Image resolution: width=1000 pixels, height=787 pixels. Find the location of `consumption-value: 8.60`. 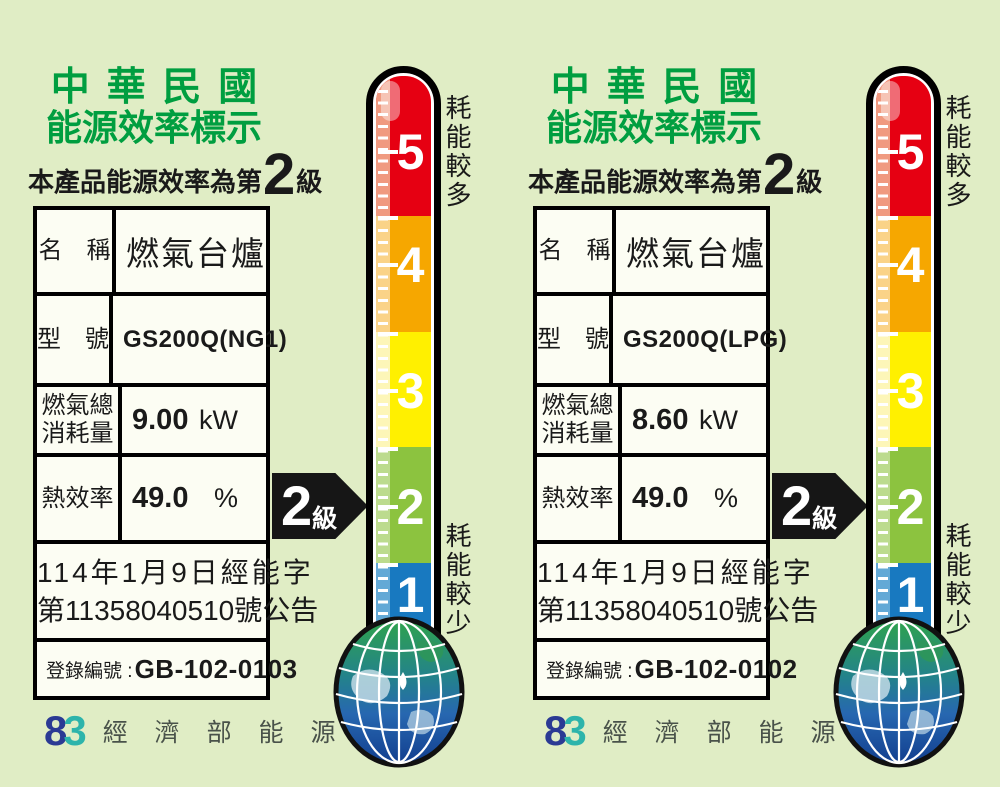

consumption-value: 8.60 is located at coordinates (660, 419).